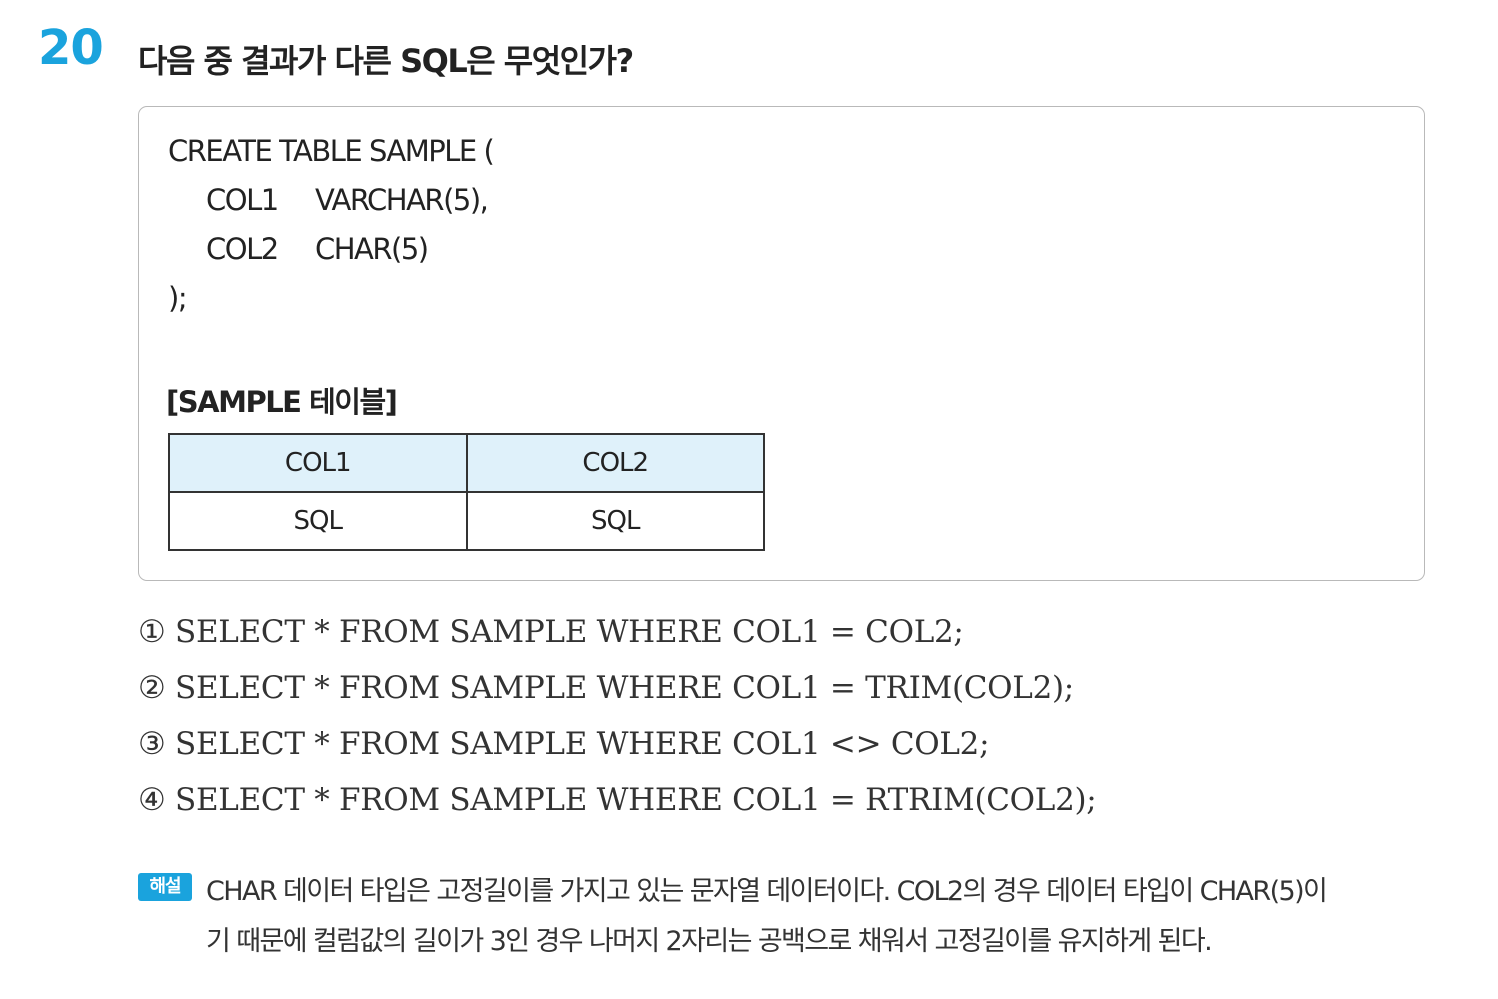 This screenshot has width=1498, height=999. I want to click on code-col1-name: COL1, so click(242, 200).